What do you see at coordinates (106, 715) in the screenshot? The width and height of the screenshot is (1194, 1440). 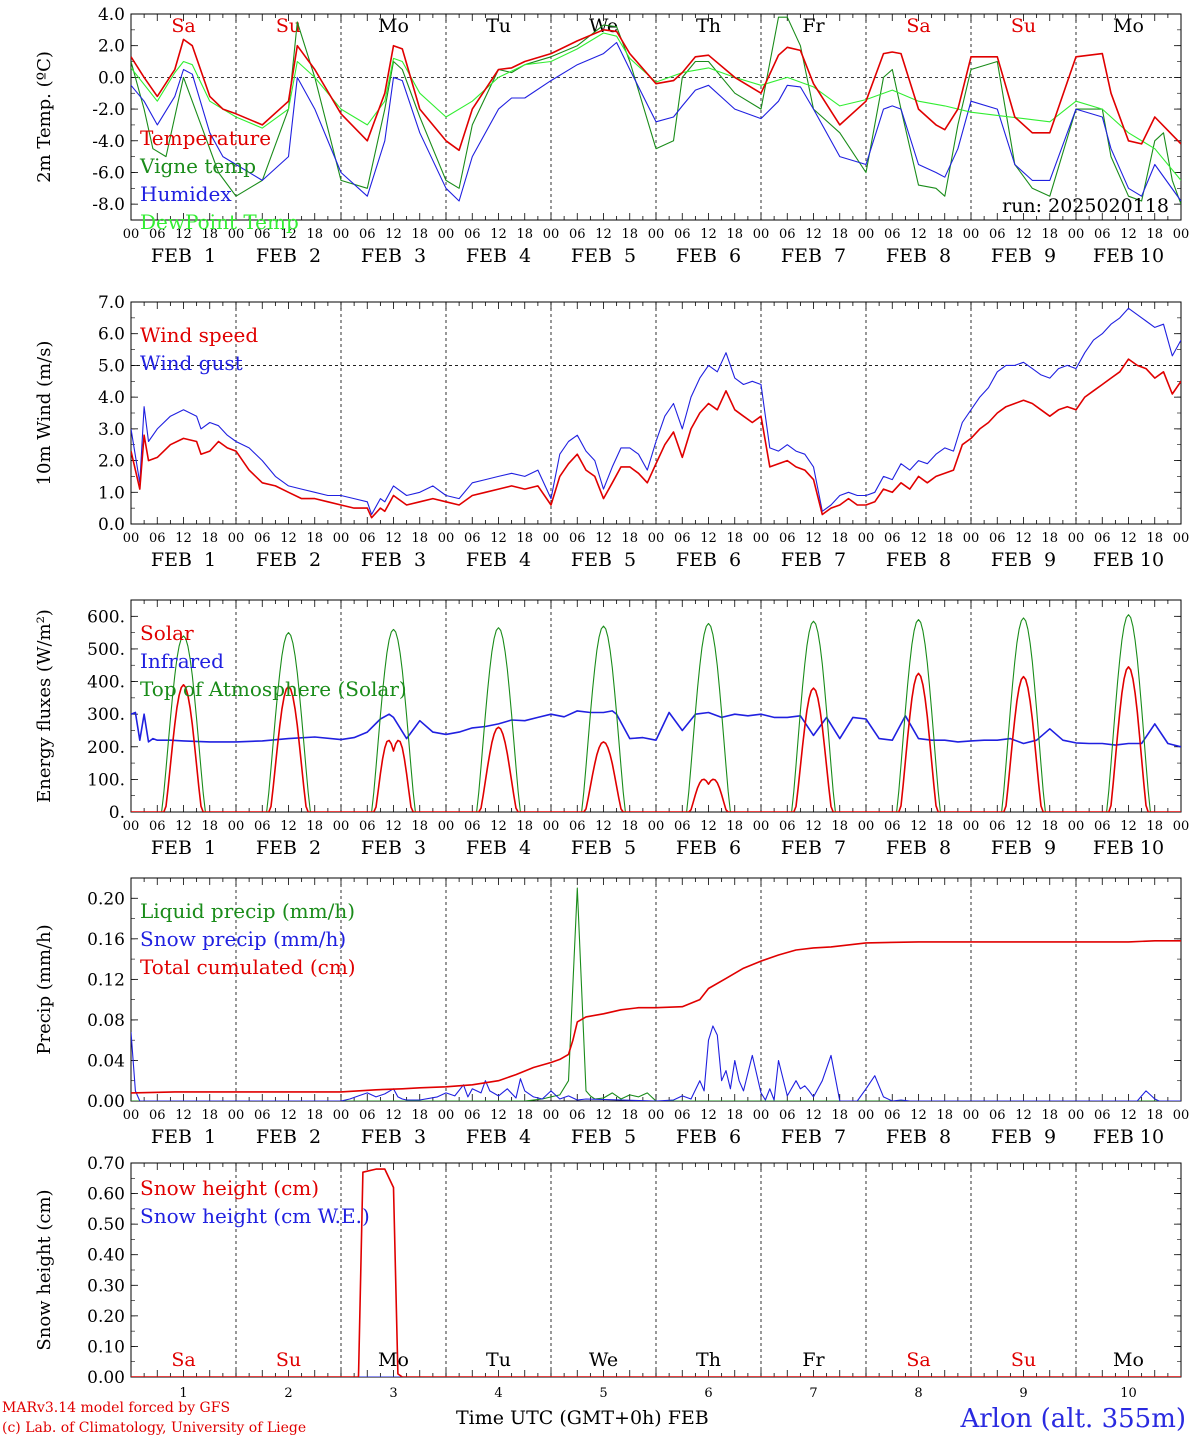 I see `y-tick-label: 300.` at bounding box center [106, 715].